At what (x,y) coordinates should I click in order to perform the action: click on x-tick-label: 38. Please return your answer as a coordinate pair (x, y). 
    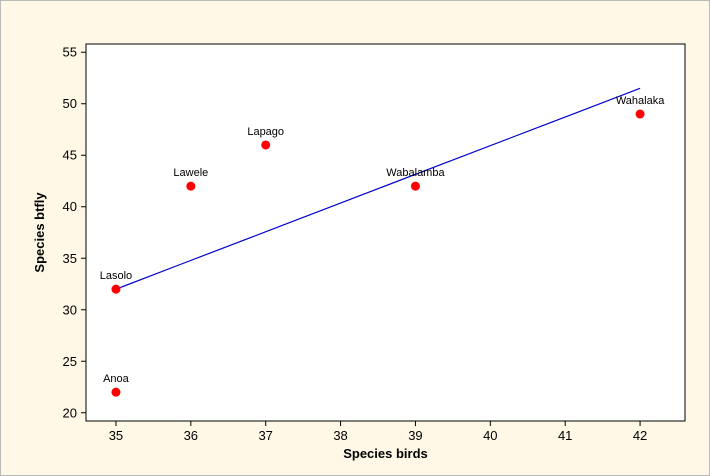
    Looking at the image, I should click on (340, 435).